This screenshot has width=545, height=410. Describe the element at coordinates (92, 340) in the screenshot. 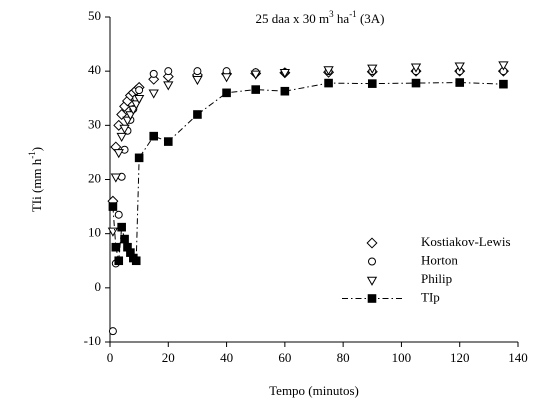

I see `y-tick-label: -10` at that location.